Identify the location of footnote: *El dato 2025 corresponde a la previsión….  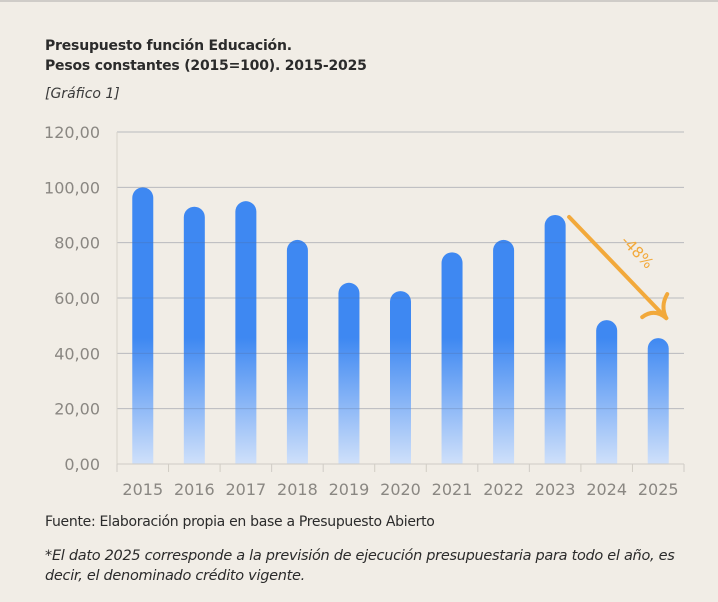
(360, 566).